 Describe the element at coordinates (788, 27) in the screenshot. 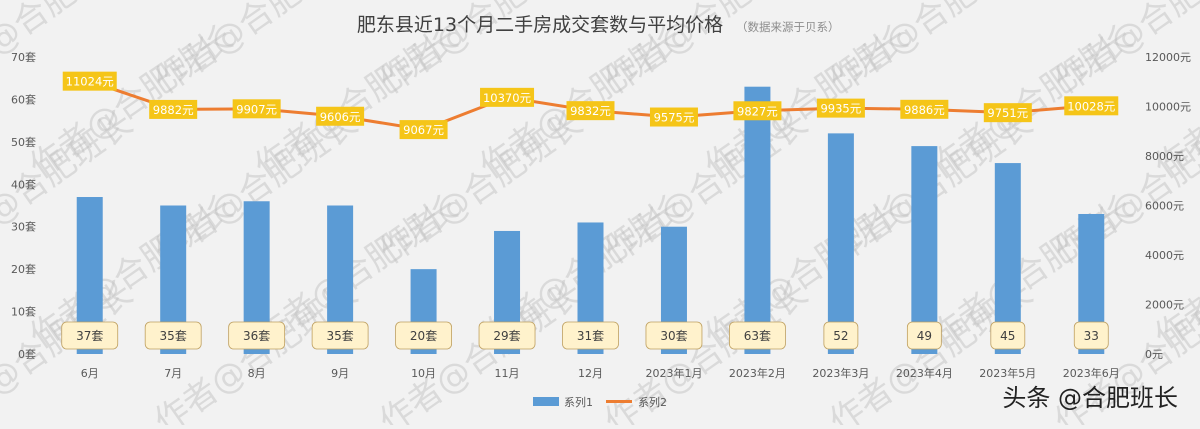

I see `chart-subtitle: （数据来源于贝系）` at that location.